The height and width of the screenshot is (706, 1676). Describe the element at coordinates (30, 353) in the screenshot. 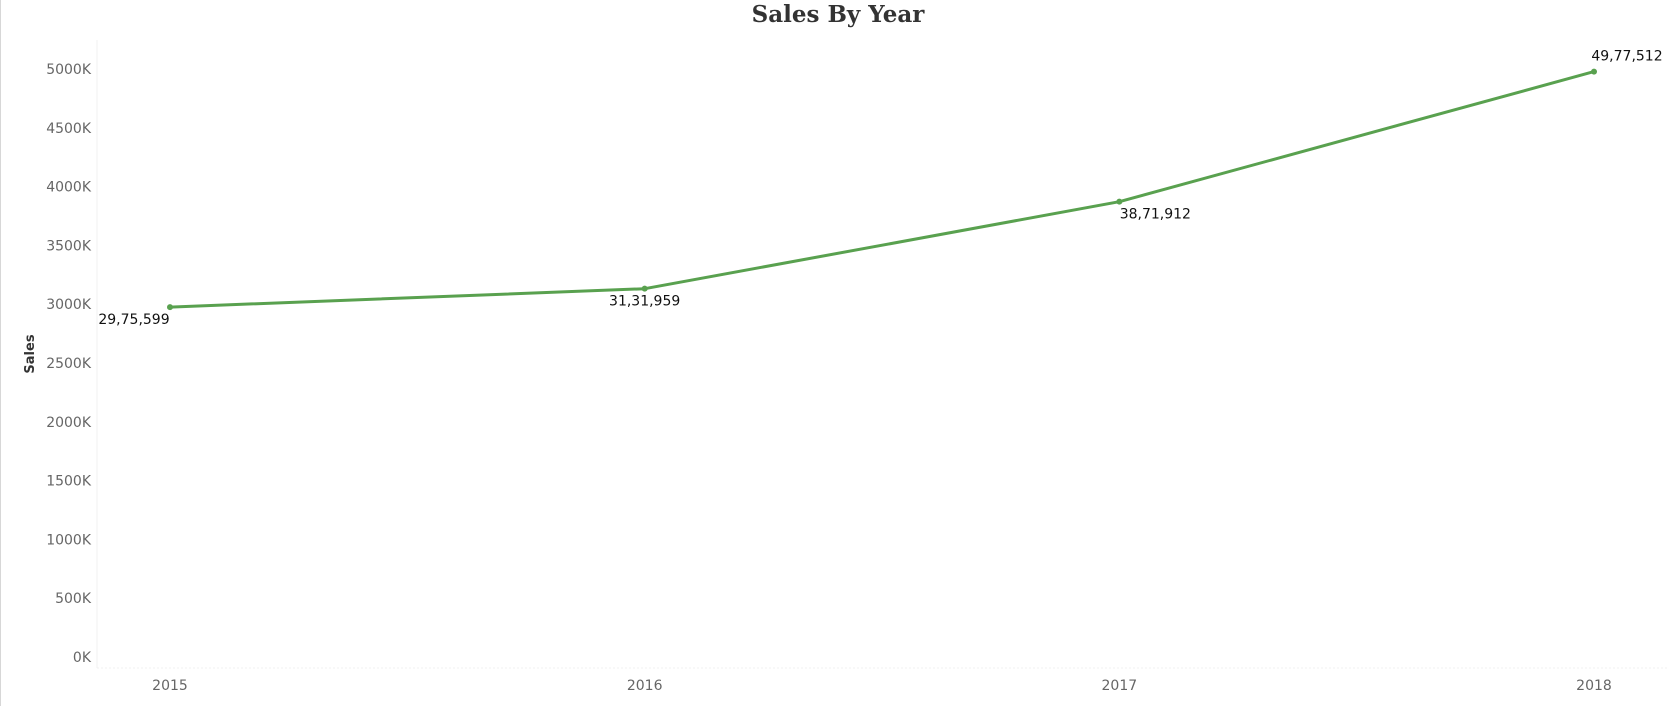

I see `y-axis-title: Sales` at that location.